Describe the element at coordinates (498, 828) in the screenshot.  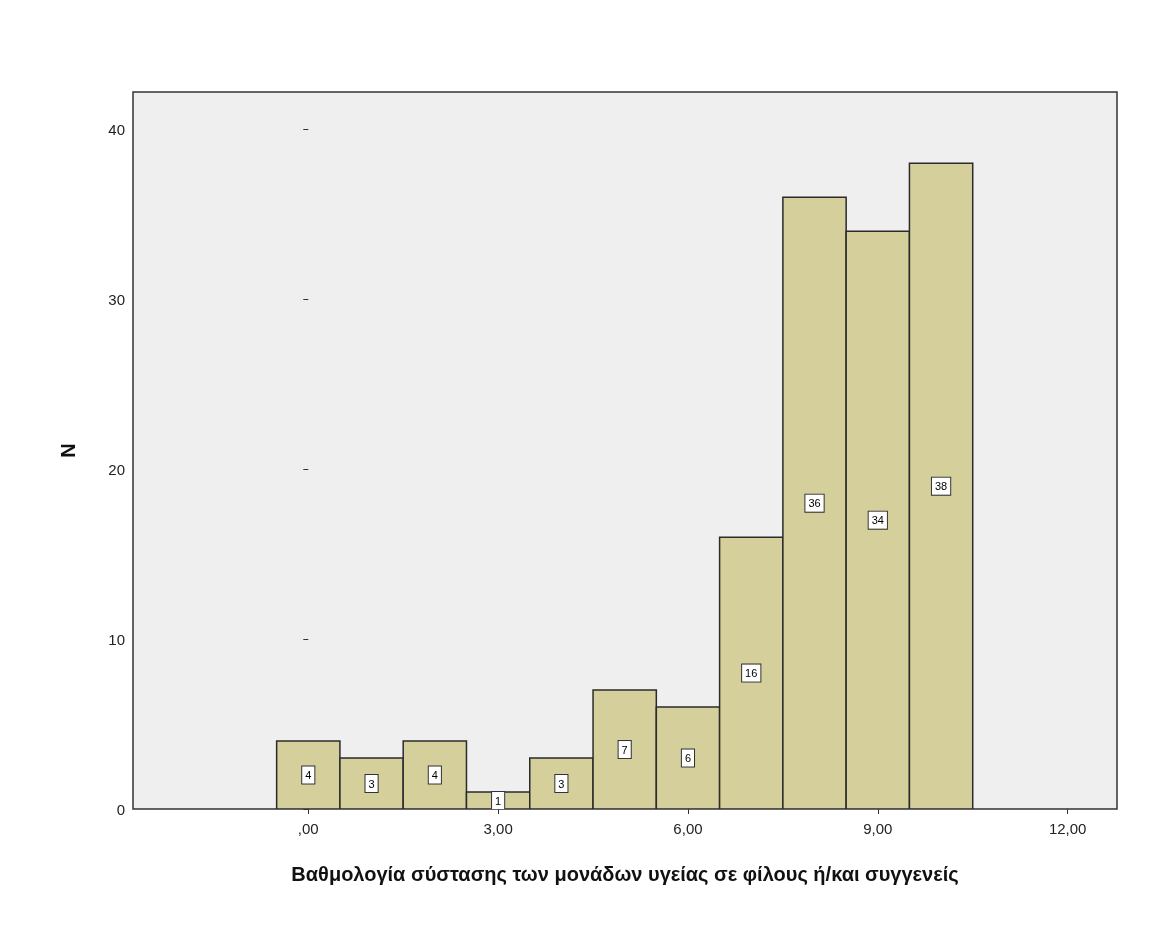
I see `x-tick-label: 3,00` at that location.